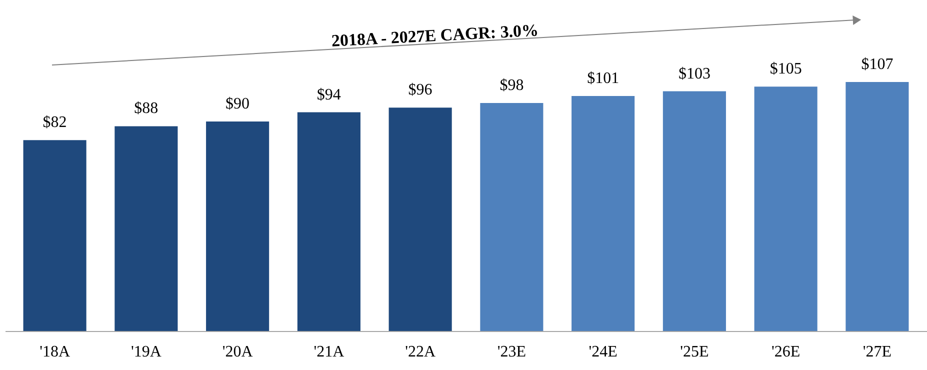 Image resolution: width=927 pixels, height=370 pixels. What do you see at coordinates (603, 78) in the screenshot?
I see `data-label: $101` at bounding box center [603, 78].